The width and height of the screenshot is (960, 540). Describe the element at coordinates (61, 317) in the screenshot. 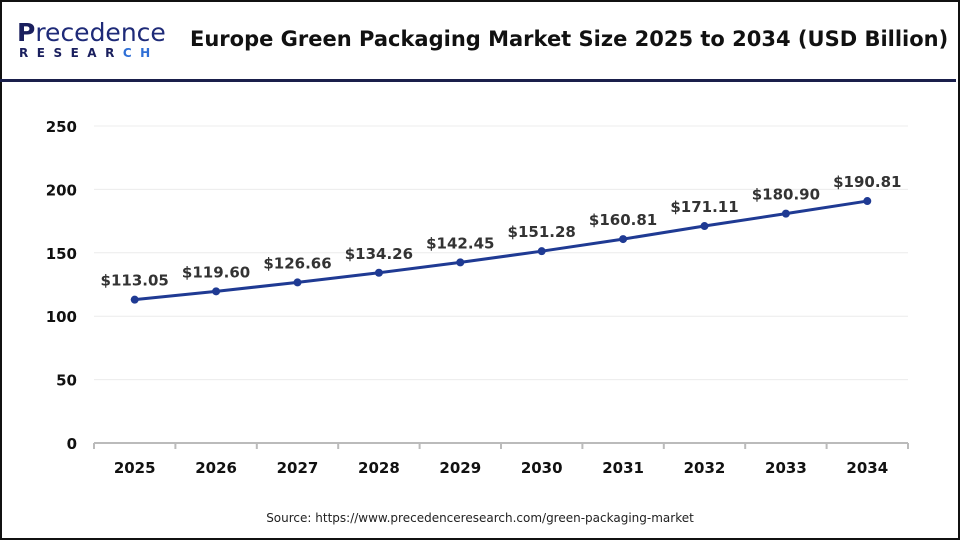

I see `y-tick-label: 100` at that location.